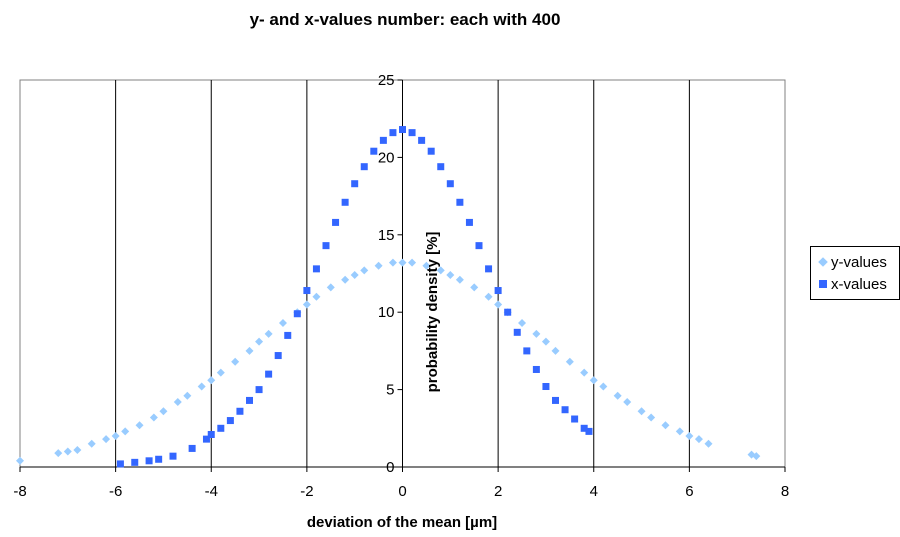 The width and height of the screenshot is (900, 537). What do you see at coordinates (390, 467) in the screenshot?
I see `y-tick-label: 0` at bounding box center [390, 467].